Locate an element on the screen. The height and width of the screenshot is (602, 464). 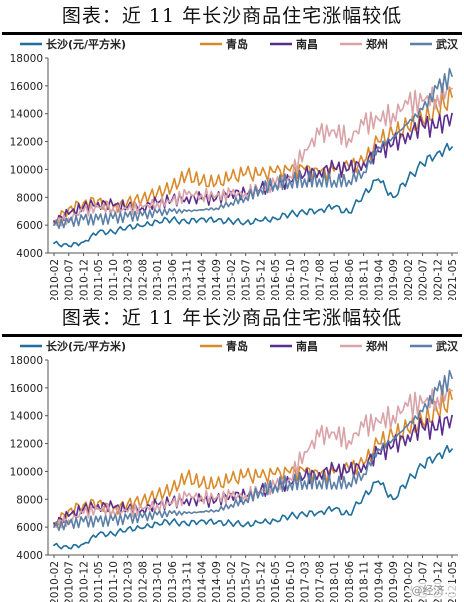
x-tick-label: 2020-12 is located at coordinates (438, 279).